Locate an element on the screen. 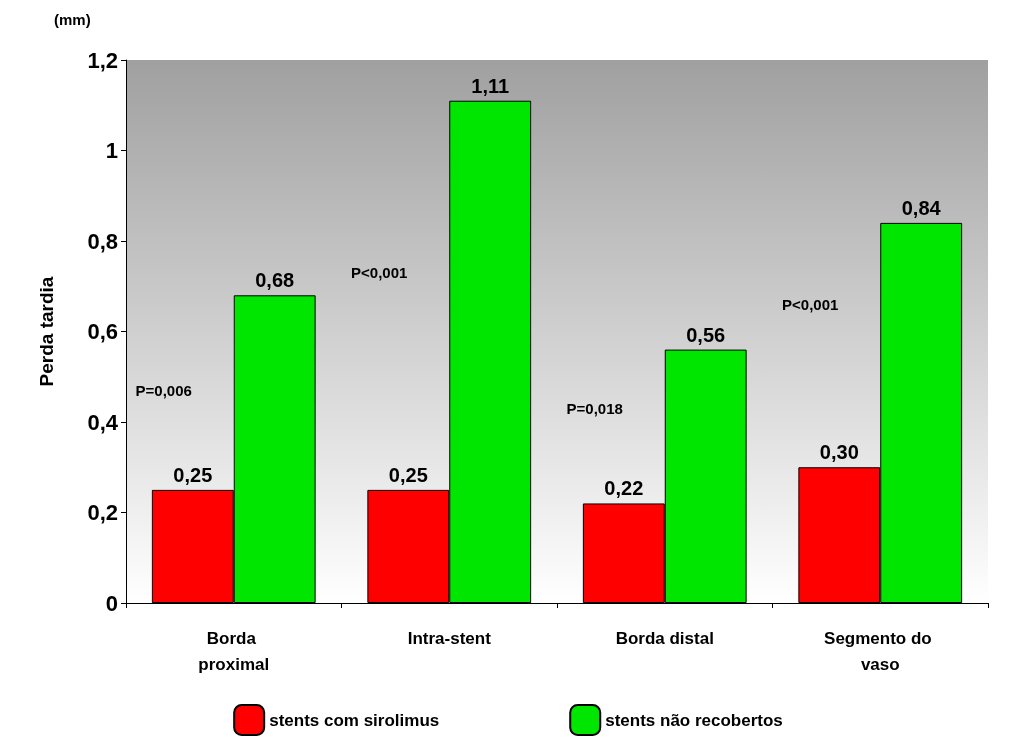 Image resolution: width=1023 pixels, height=751 pixels. y-tick-label: 1,2 is located at coordinates (102, 60).